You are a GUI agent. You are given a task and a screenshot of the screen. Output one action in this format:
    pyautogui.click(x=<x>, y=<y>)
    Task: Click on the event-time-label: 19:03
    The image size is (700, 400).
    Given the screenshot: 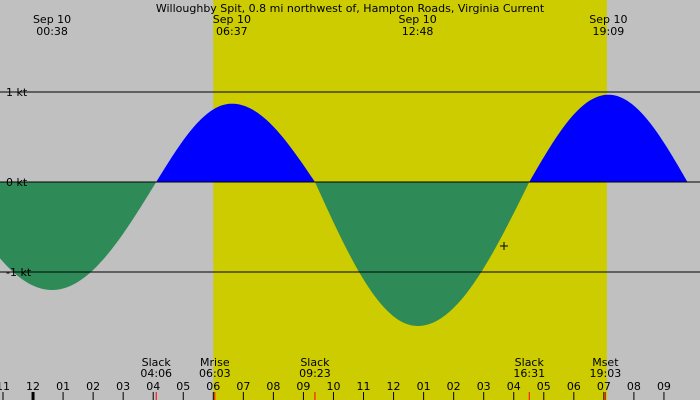 What is the action you would take?
    pyautogui.click(x=606, y=373)
    